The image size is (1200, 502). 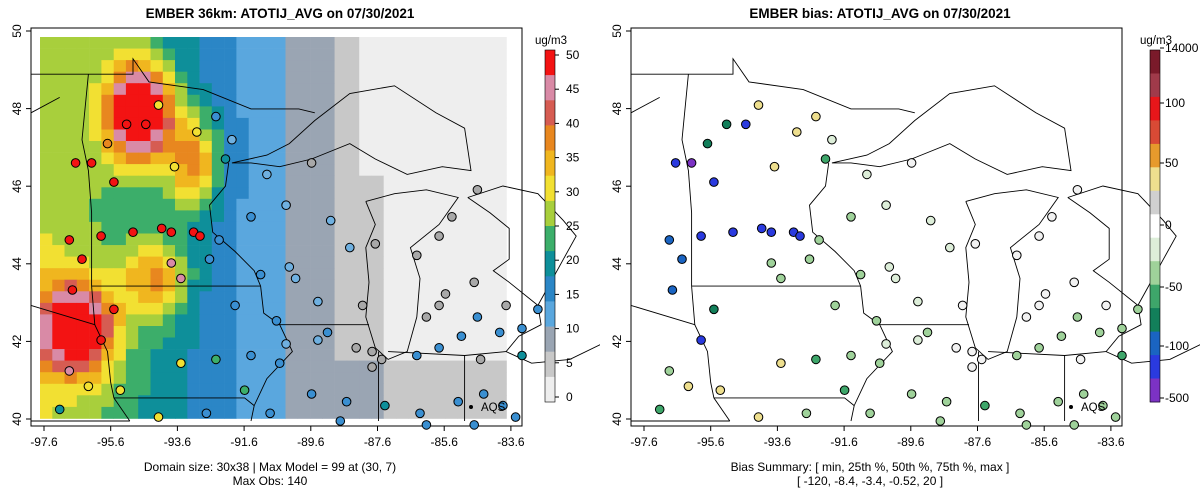 I want to click on y-tick-label: 40, so click(x=17, y=419).